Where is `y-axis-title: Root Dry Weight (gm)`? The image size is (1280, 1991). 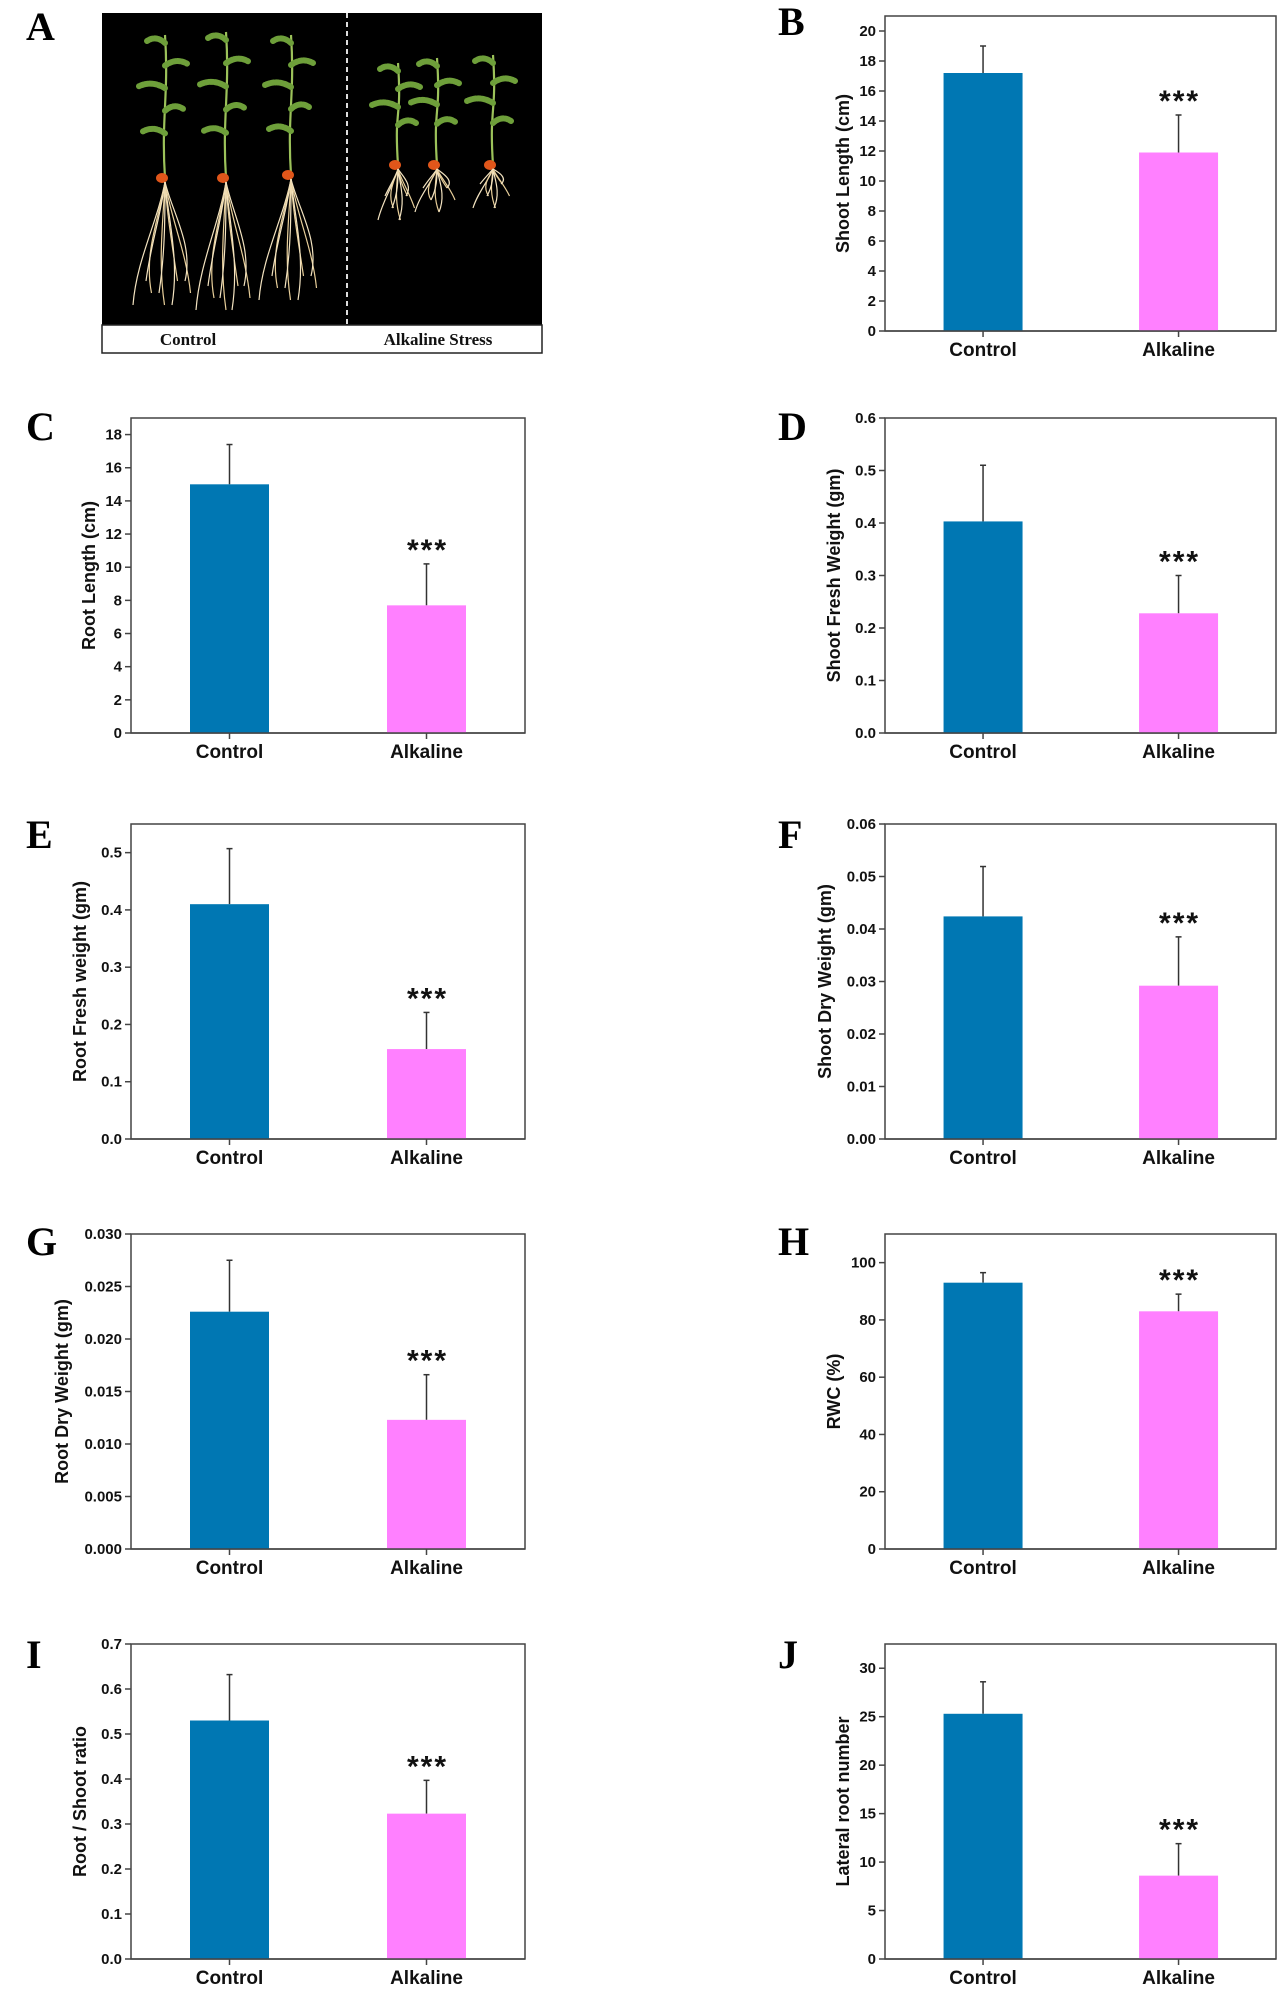 y-axis-title: Root Dry Weight (gm) is located at coordinates (62, 1391).